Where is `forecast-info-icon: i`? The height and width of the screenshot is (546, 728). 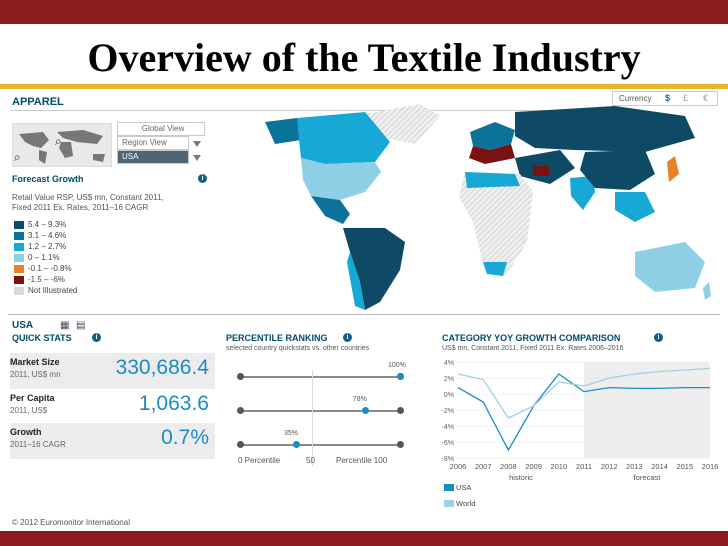
forecast-info-icon: i is located at coordinates (202, 178).